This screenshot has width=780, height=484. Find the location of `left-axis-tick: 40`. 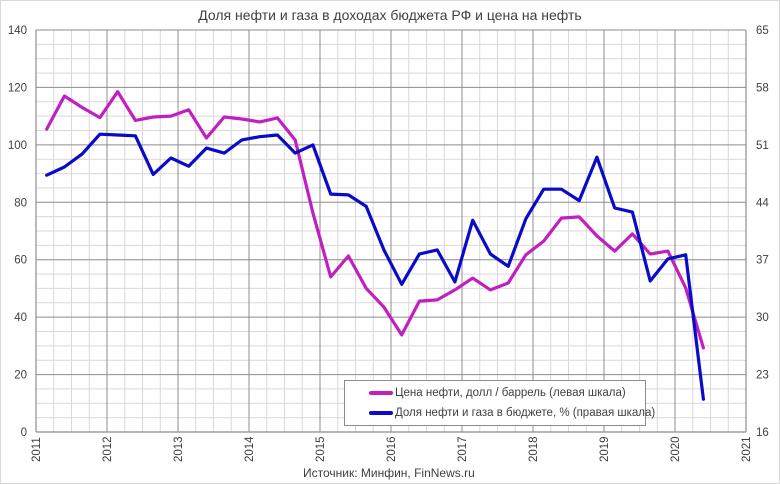

left-axis-tick: 40 is located at coordinates (20, 318).